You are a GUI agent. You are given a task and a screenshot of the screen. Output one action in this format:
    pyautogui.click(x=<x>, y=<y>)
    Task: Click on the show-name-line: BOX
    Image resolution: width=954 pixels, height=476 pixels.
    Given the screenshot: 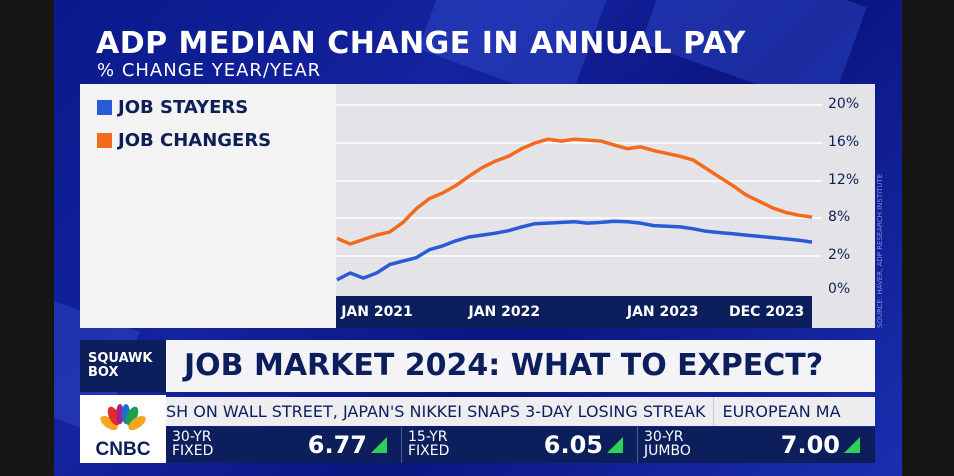 What is the action you would take?
    pyautogui.click(x=103, y=372)
    